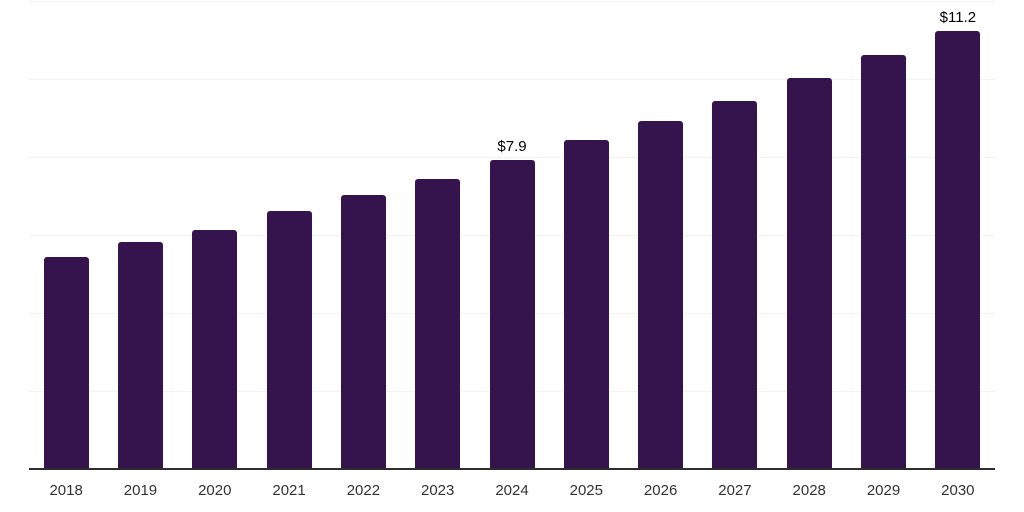 This screenshot has height=512, width=1024. I want to click on x-tick-label-2020: 2020, so click(215, 490).